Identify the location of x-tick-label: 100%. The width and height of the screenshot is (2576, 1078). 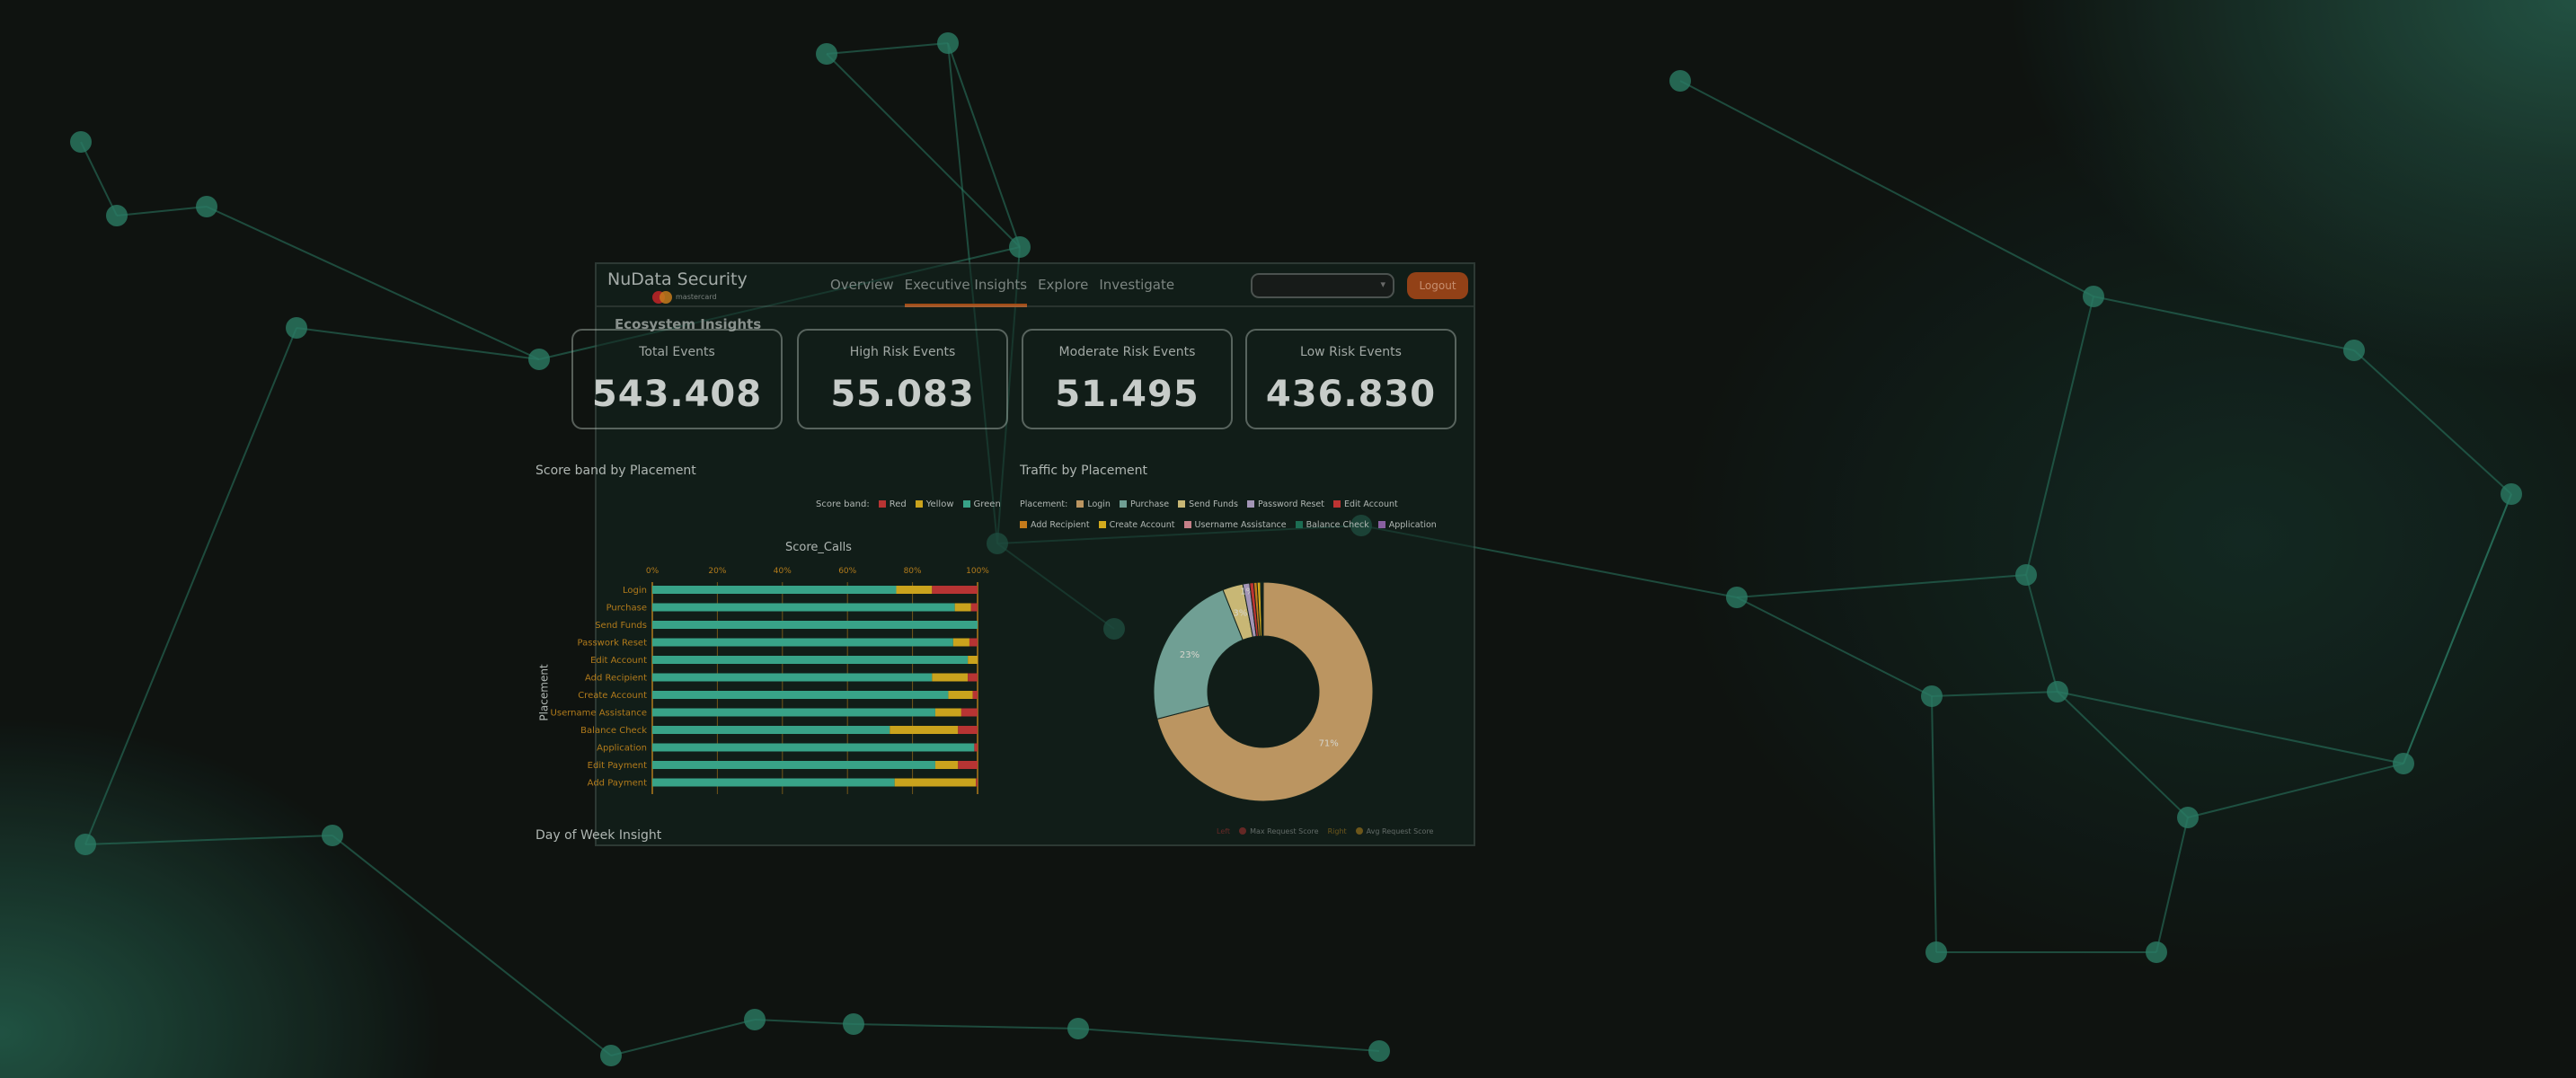
(977, 571).